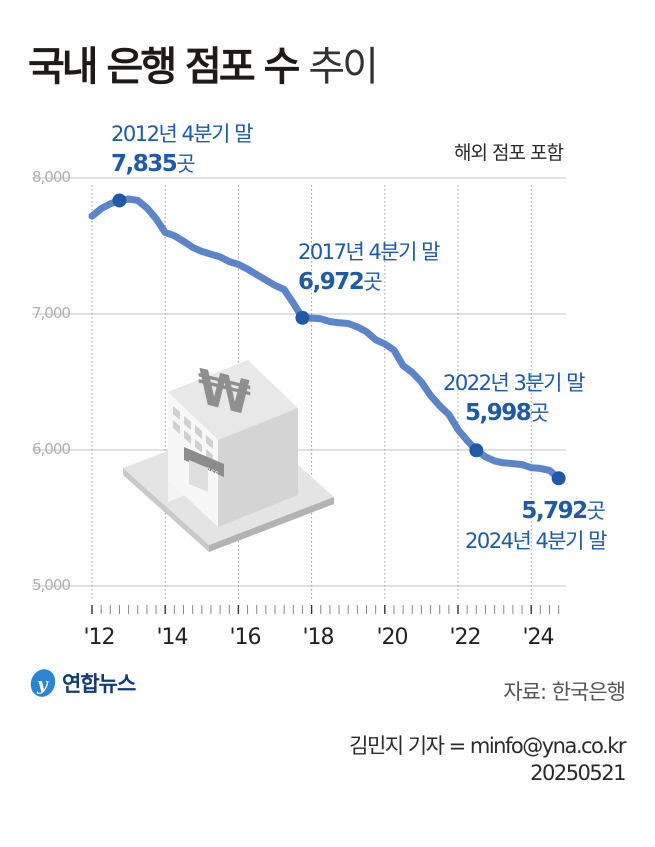 Image resolution: width=655 pixels, height=847 pixels. What do you see at coordinates (51, 585) in the screenshot?
I see `y-label-5000: 5,000` at bounding box center [51, 585].